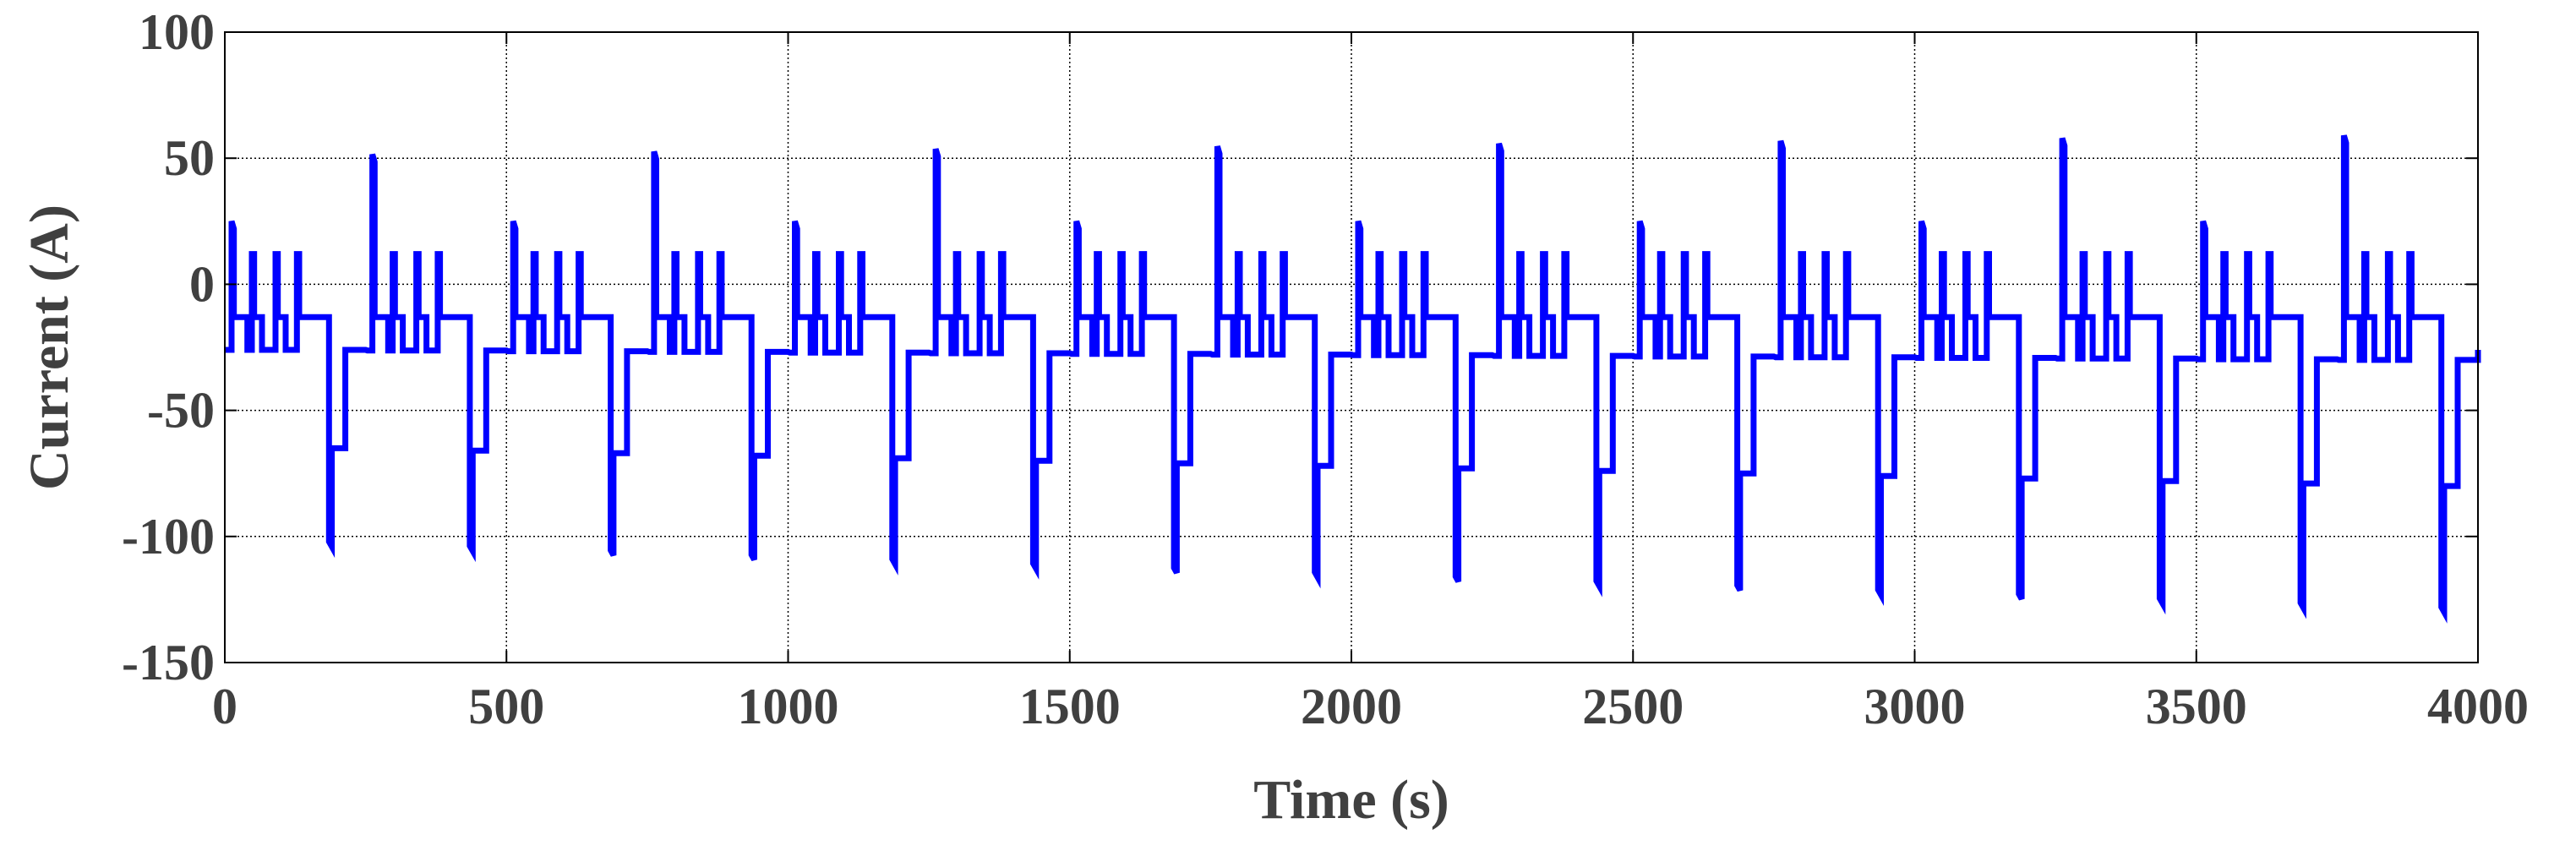  Describe the element at coordinates (49, 347) in the screenshot. I see `y-axis-title: Current (A)` at that location.